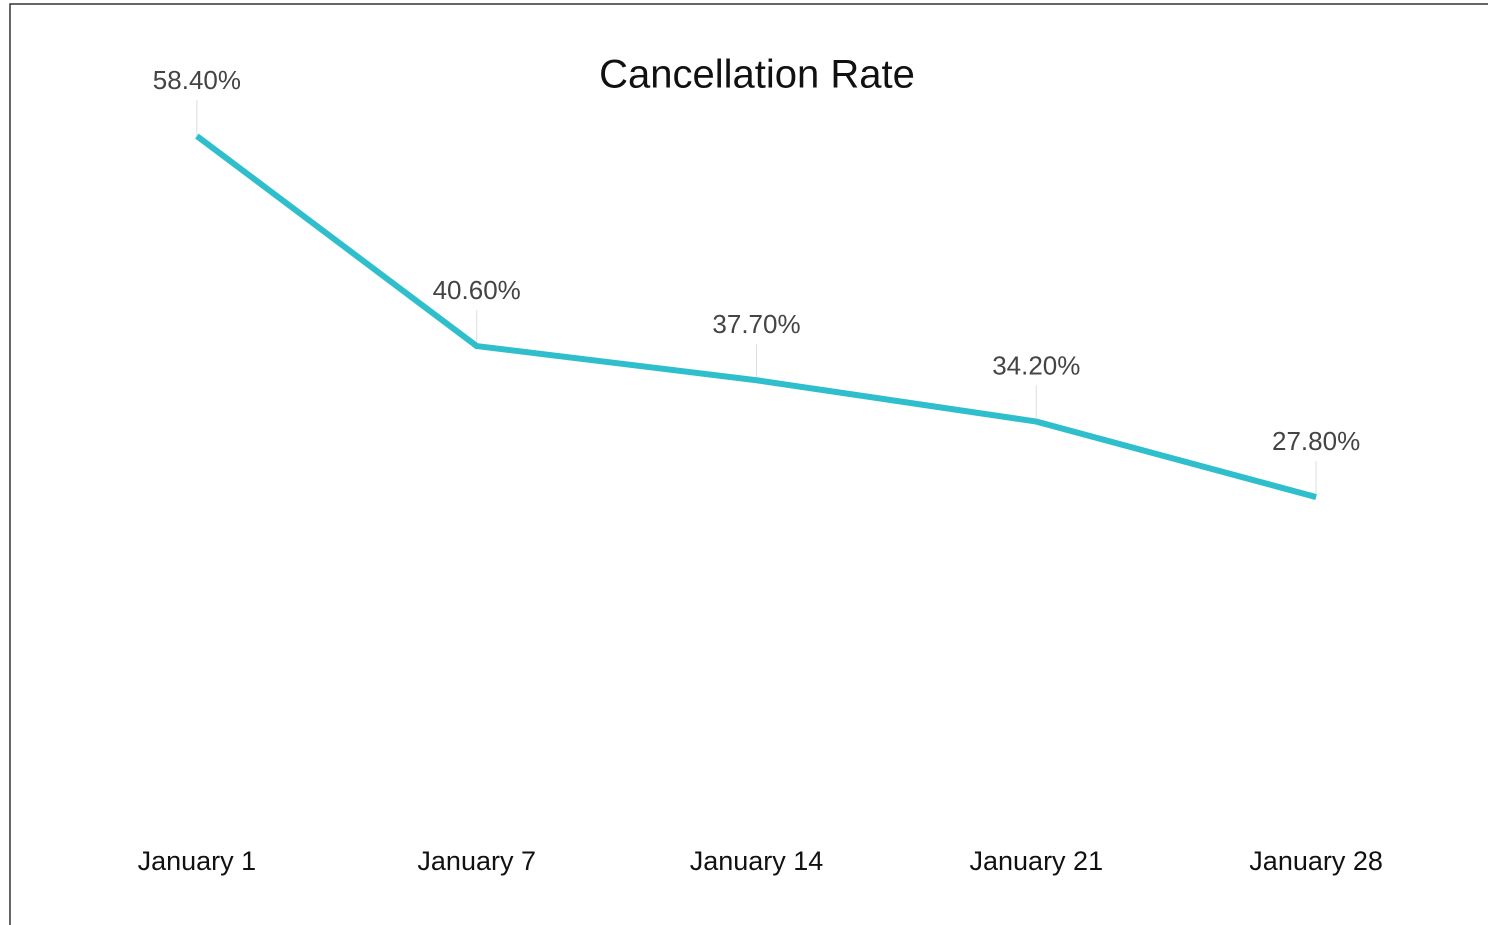 The image size is (1488, 925). I want to click on data-label: 40.60%, so click(477, 290).